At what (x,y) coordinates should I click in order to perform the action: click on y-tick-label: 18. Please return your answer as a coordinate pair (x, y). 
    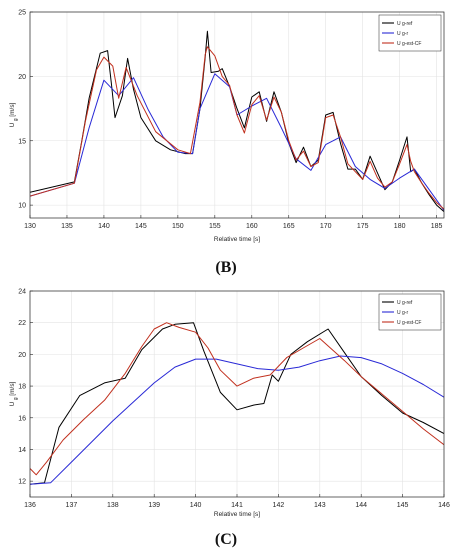
    Looking at the image, I should click on (22, 387).